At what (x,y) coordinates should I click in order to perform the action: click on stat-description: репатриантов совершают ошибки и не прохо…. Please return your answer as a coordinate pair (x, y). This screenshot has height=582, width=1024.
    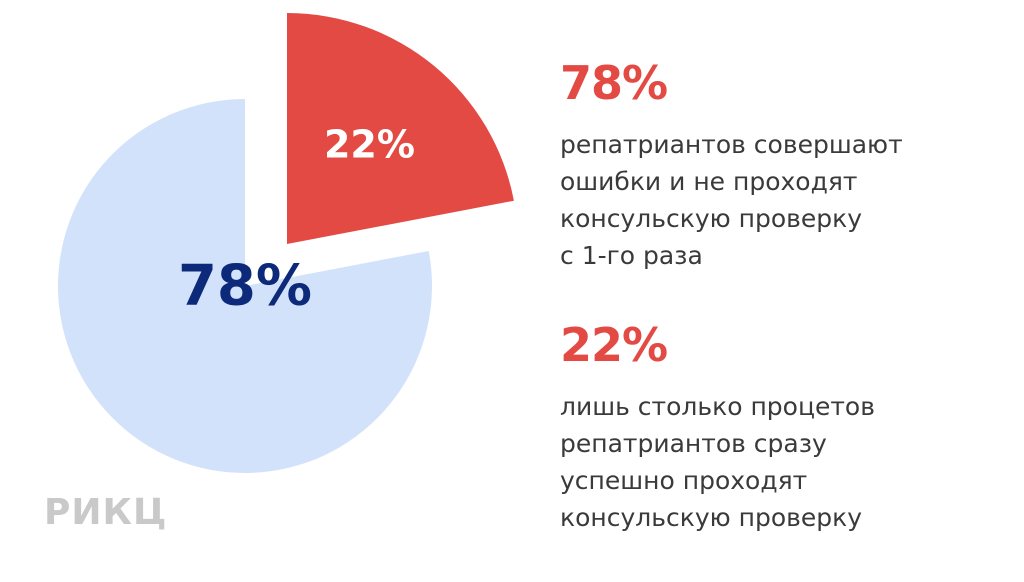
    Looking at the image, I should click on (731, 200).